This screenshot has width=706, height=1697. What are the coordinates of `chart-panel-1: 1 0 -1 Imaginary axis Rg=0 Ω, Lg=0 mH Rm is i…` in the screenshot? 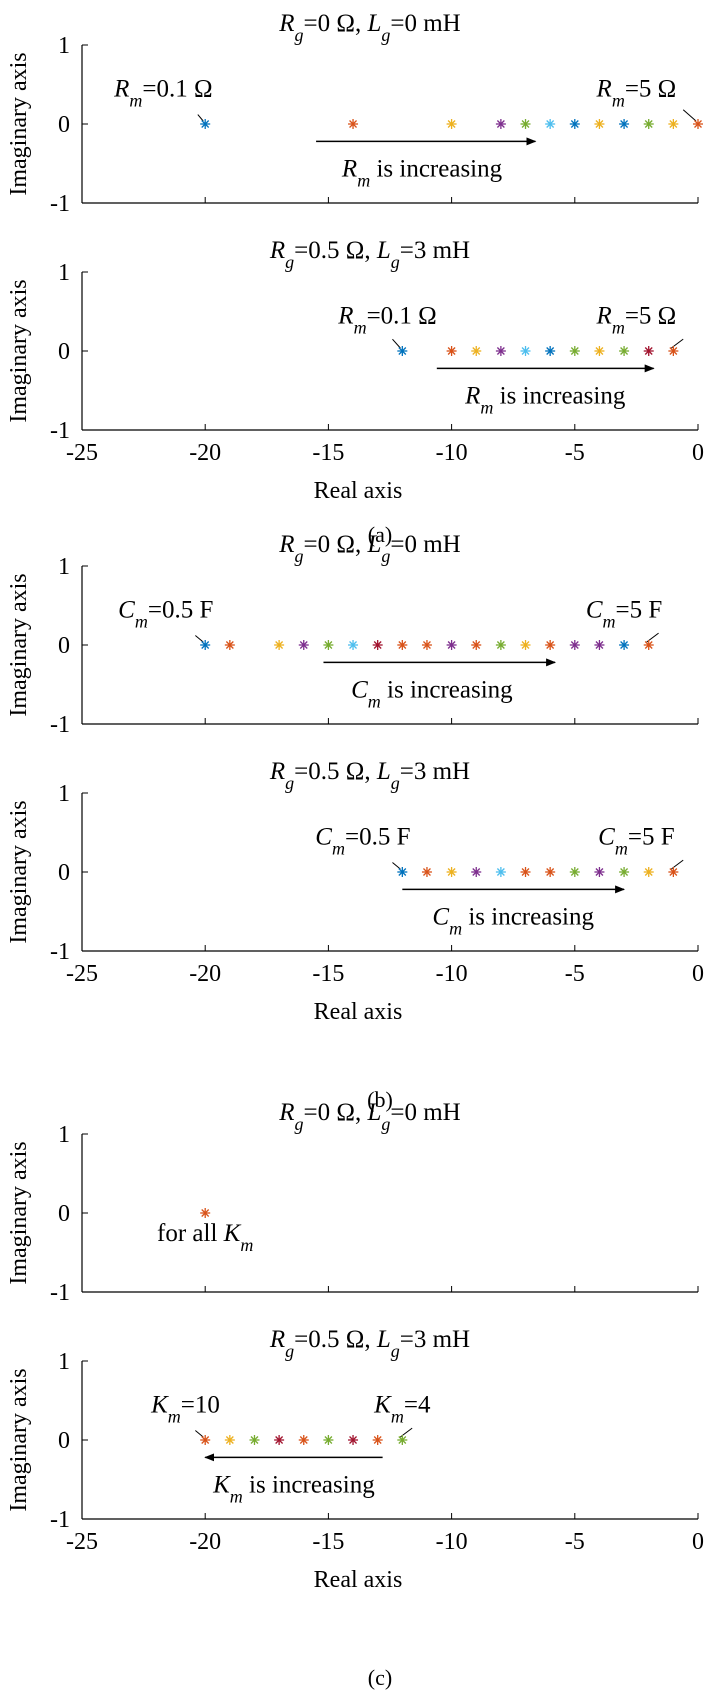 It's located at (354, 113).